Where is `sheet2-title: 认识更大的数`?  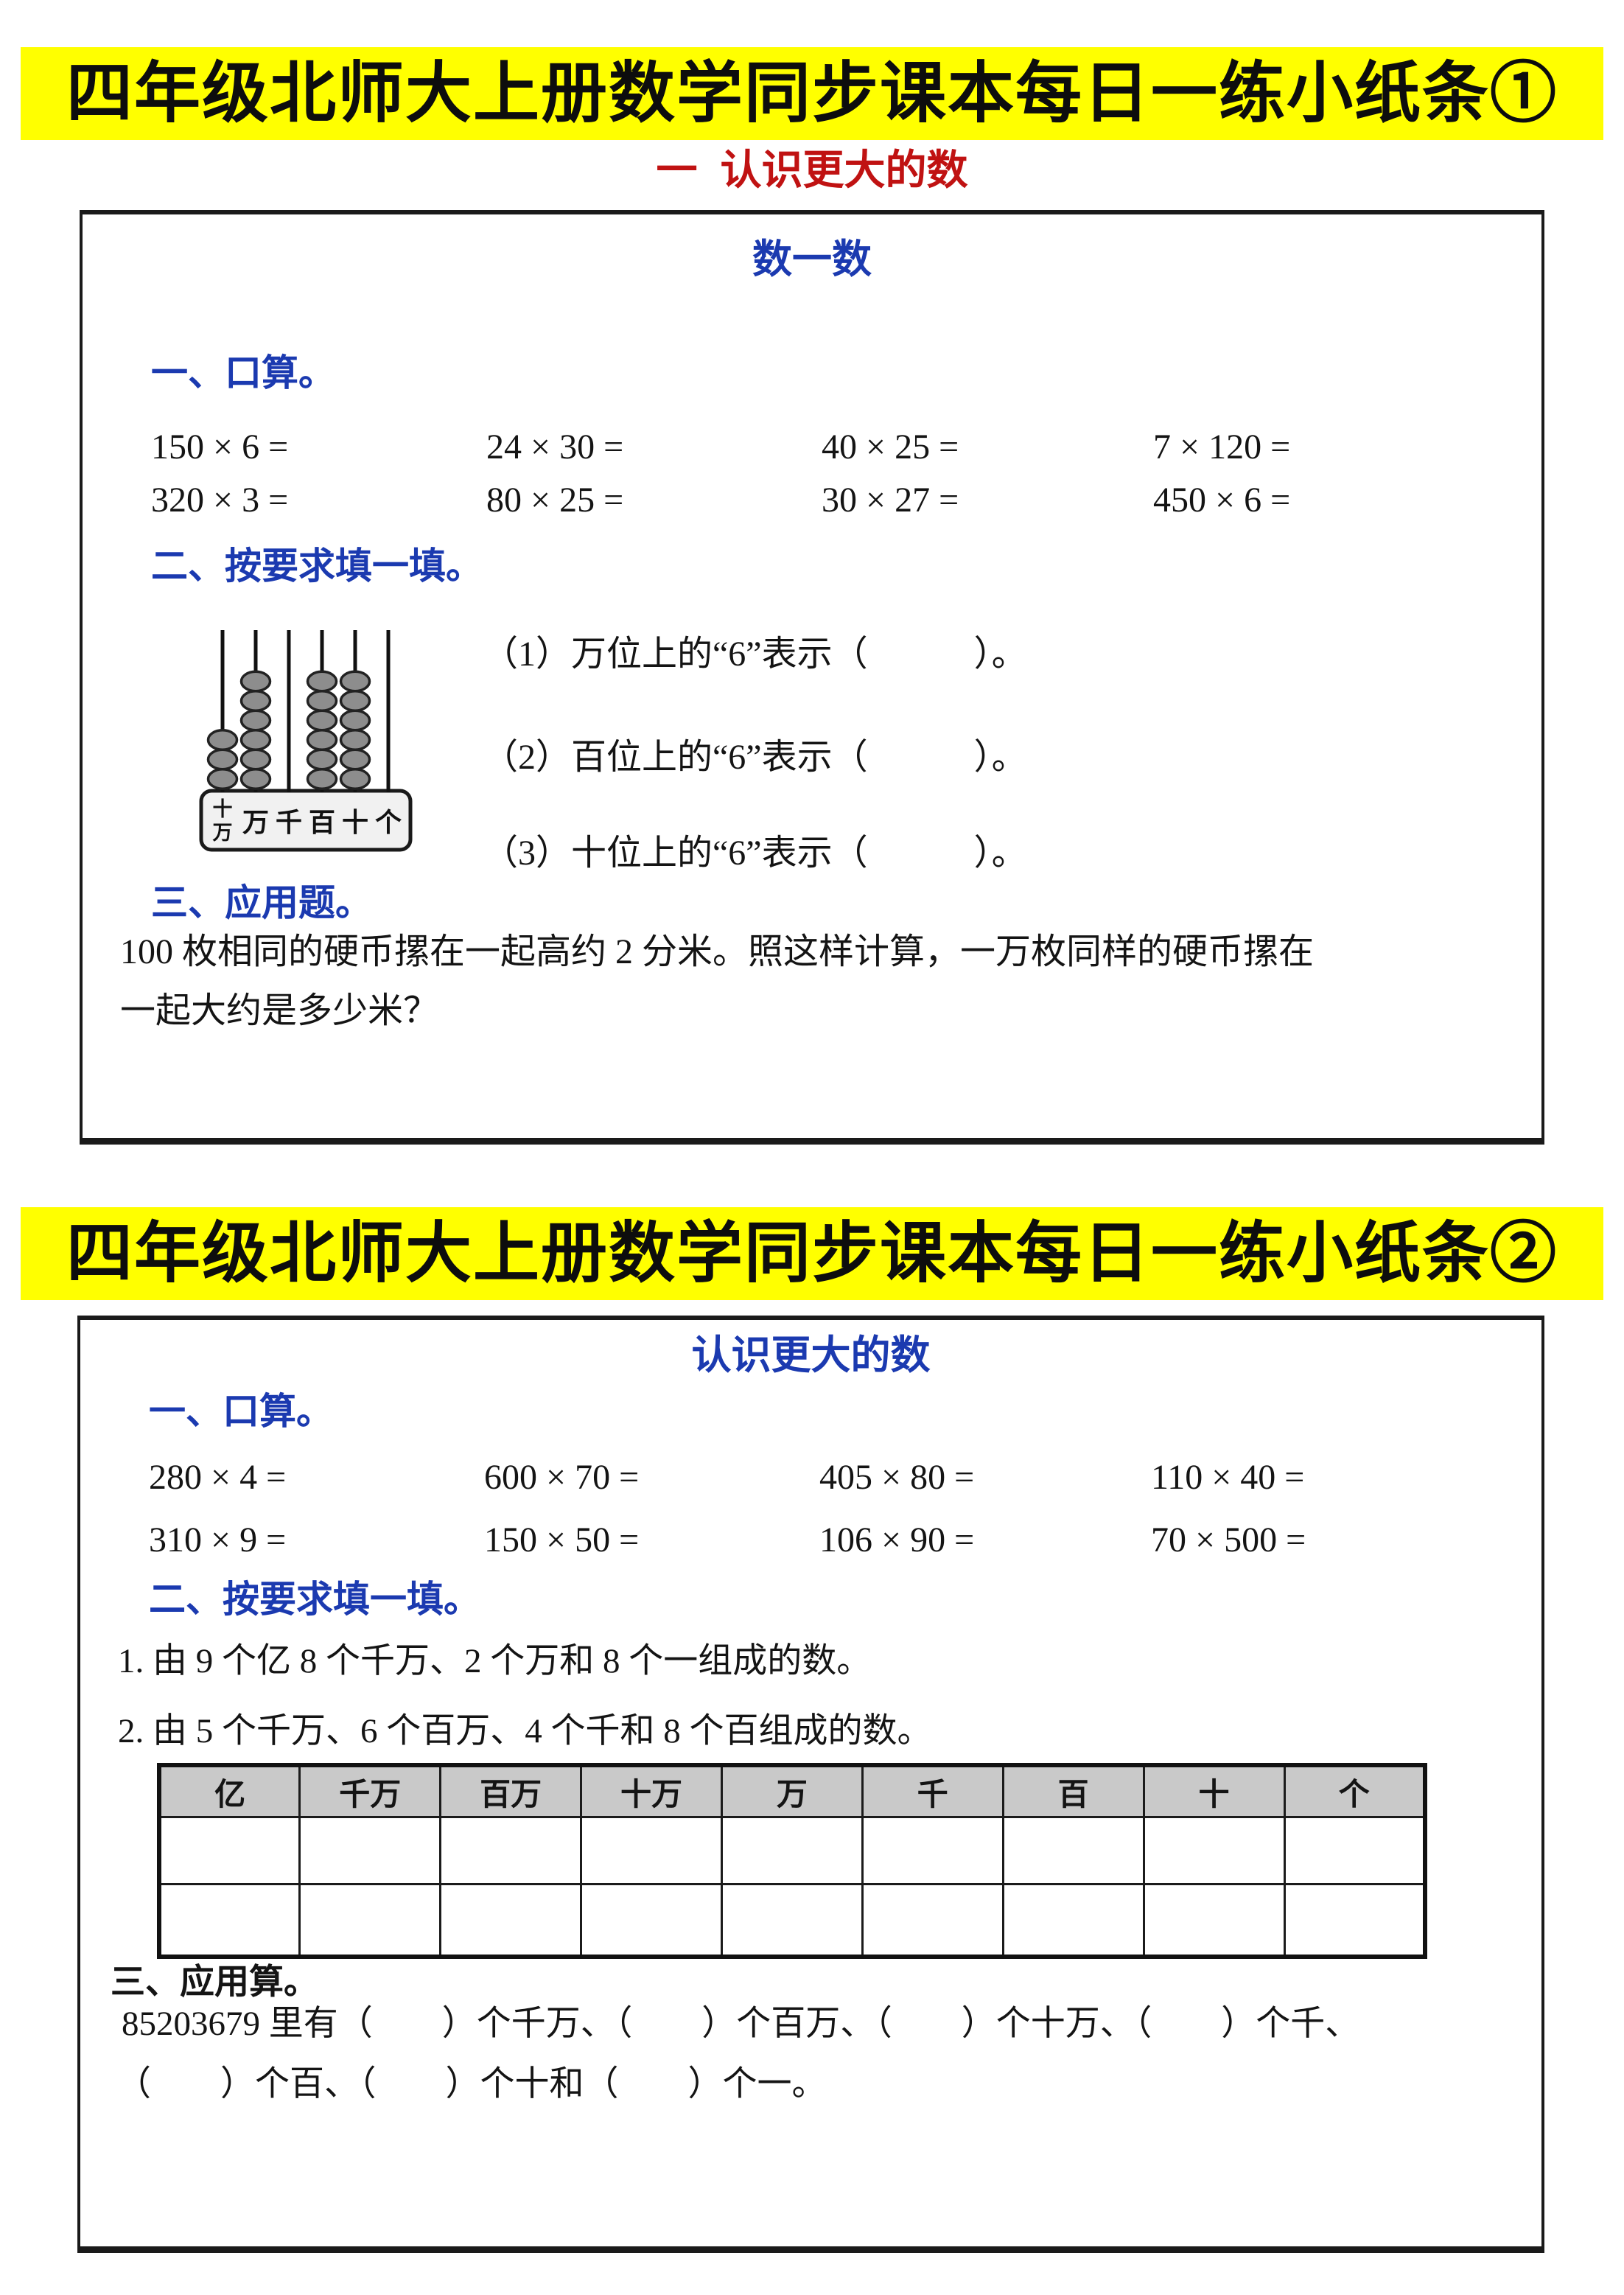 sheet2-title: 认识更大的数 is located at coordinates (811, 1355).